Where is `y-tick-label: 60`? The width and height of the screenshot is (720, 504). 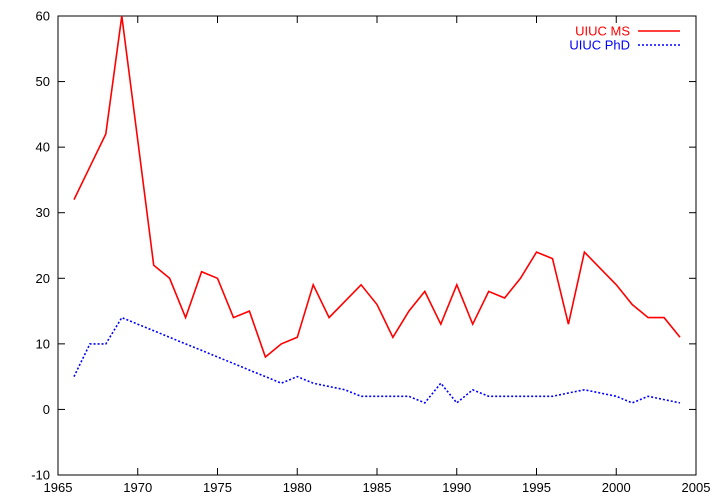 y-tick-label: 60 is located at coordinates (43, 16).